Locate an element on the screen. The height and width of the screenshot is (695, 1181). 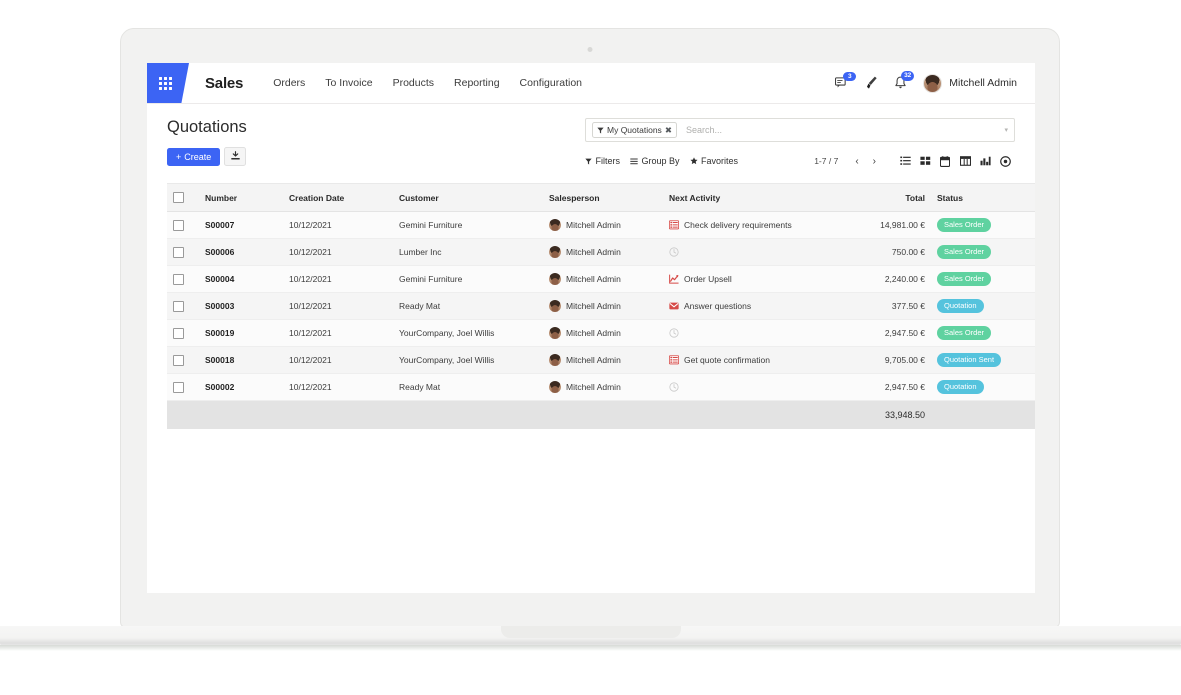
webcam-dot is located at coordinates (590, 49).